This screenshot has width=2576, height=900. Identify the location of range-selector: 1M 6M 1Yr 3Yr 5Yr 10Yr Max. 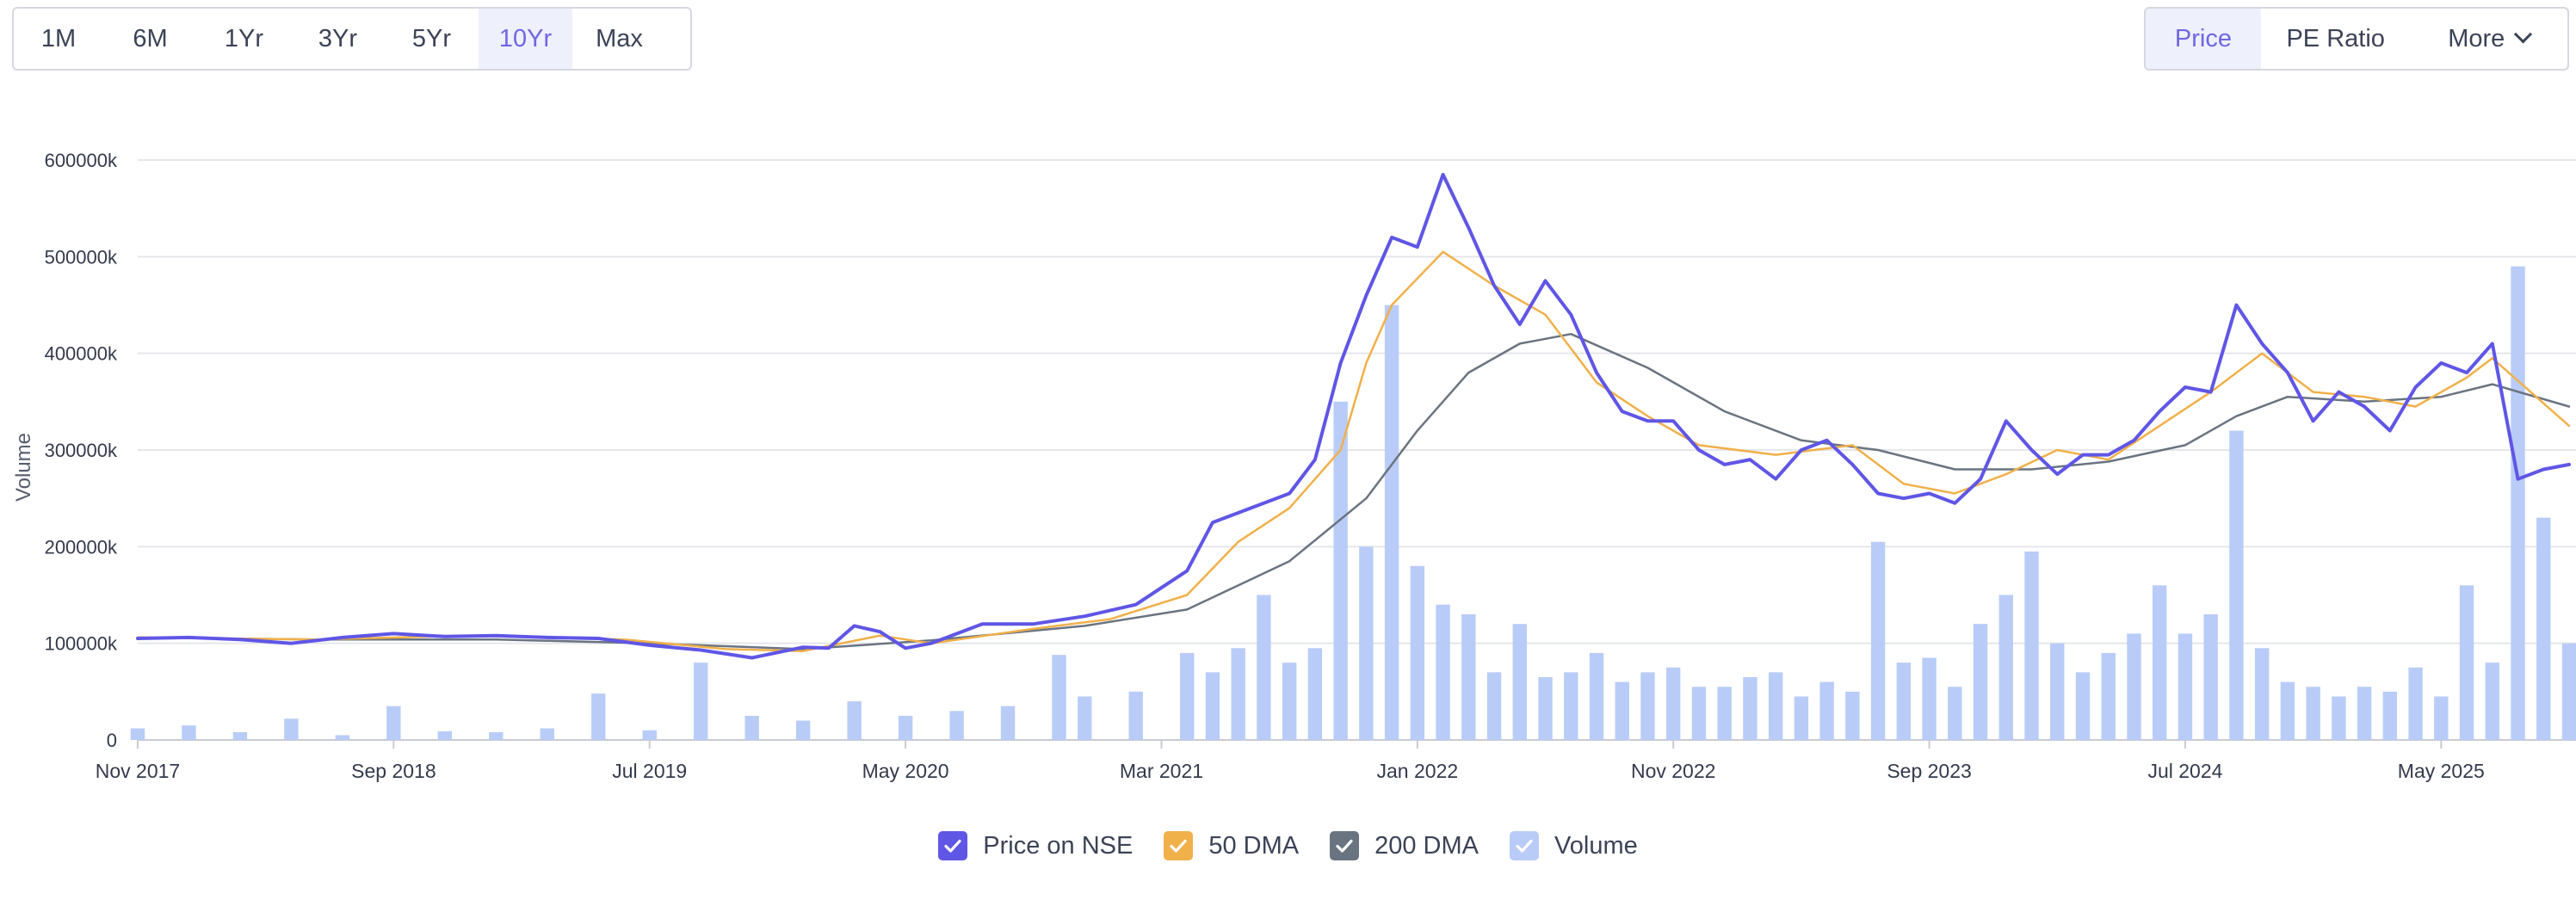
(352, 39).